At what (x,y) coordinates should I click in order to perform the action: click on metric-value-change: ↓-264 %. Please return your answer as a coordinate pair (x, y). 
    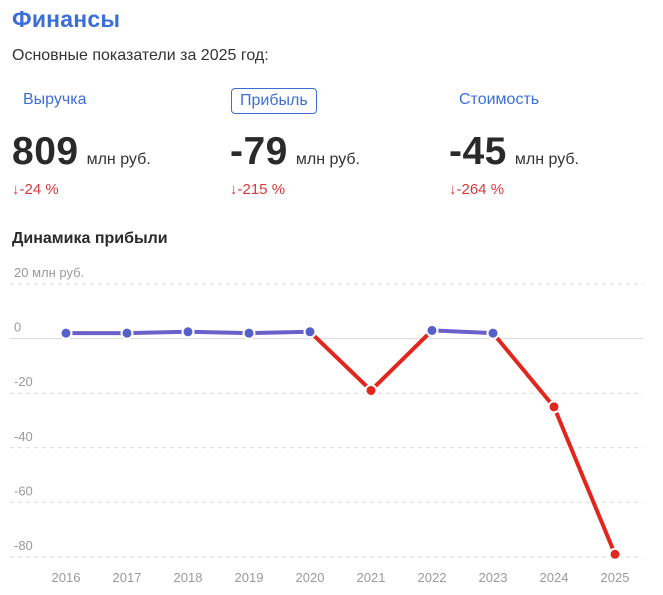
    Looking at the image, I should click on (477, 189).